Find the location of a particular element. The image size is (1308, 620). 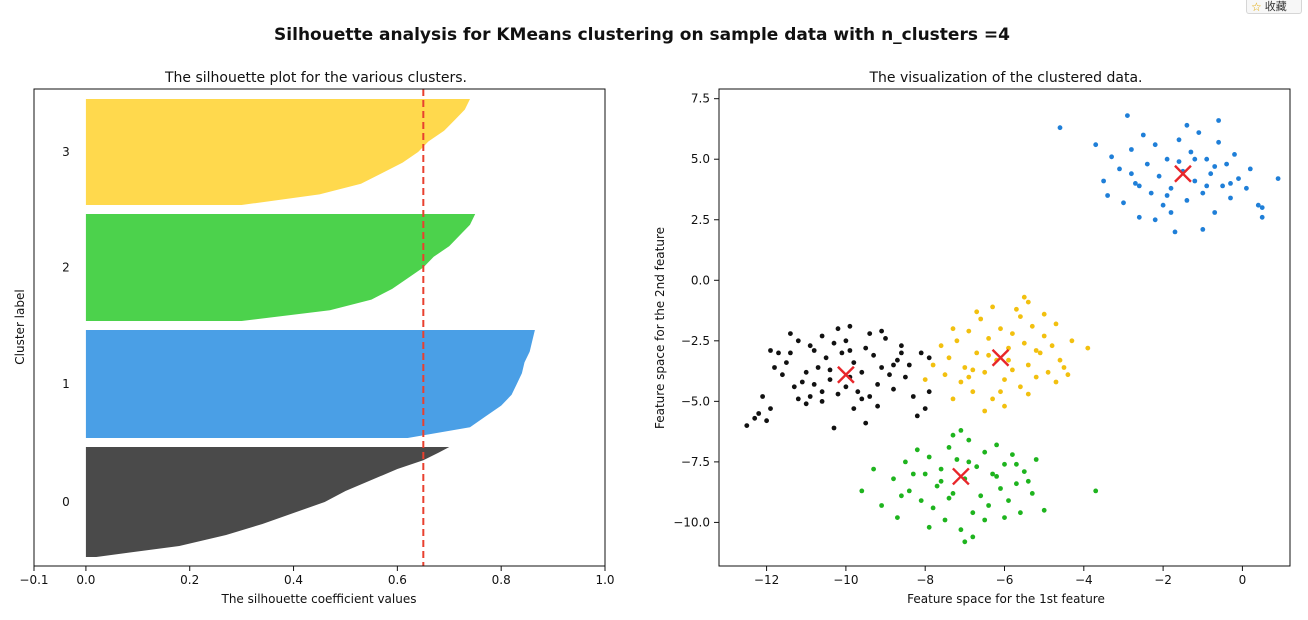

silhouette-x-axis-label: The silhouette coefficient values is located at coordinates (319, 599).